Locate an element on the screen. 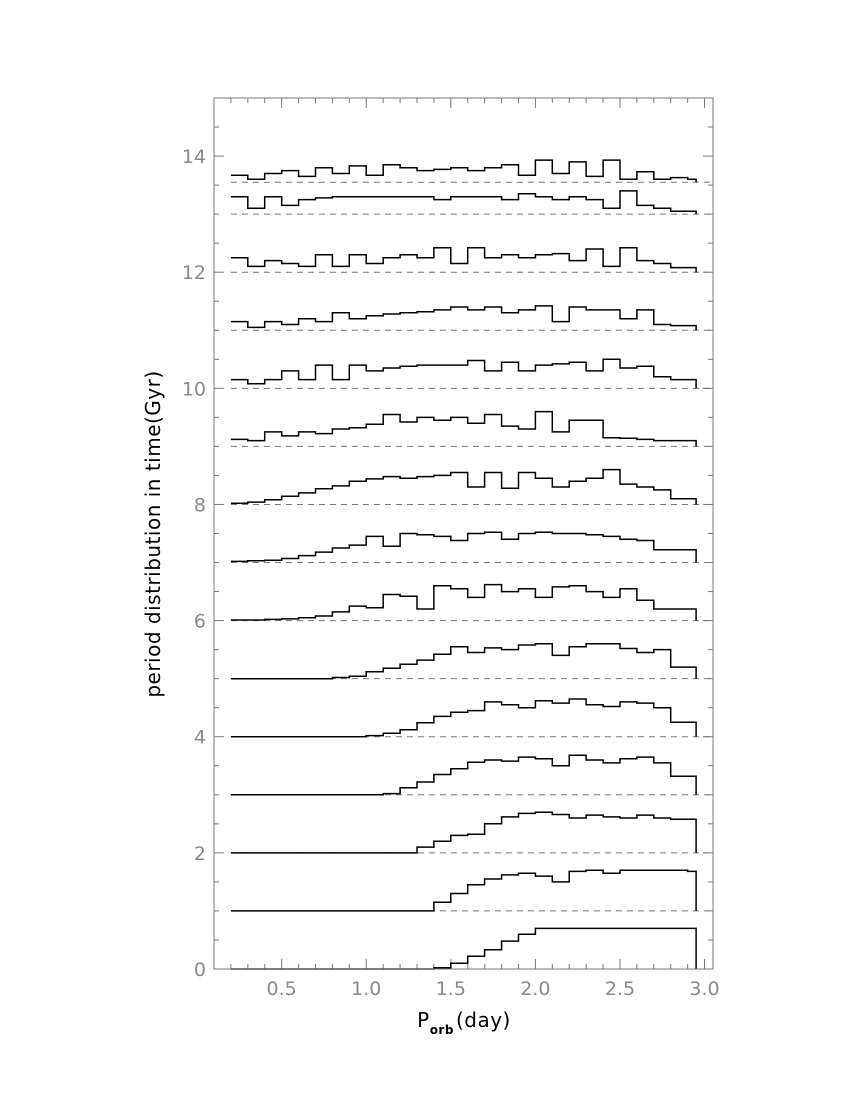  x-tick-label: 3.0 is located at coordinates (704, 989).